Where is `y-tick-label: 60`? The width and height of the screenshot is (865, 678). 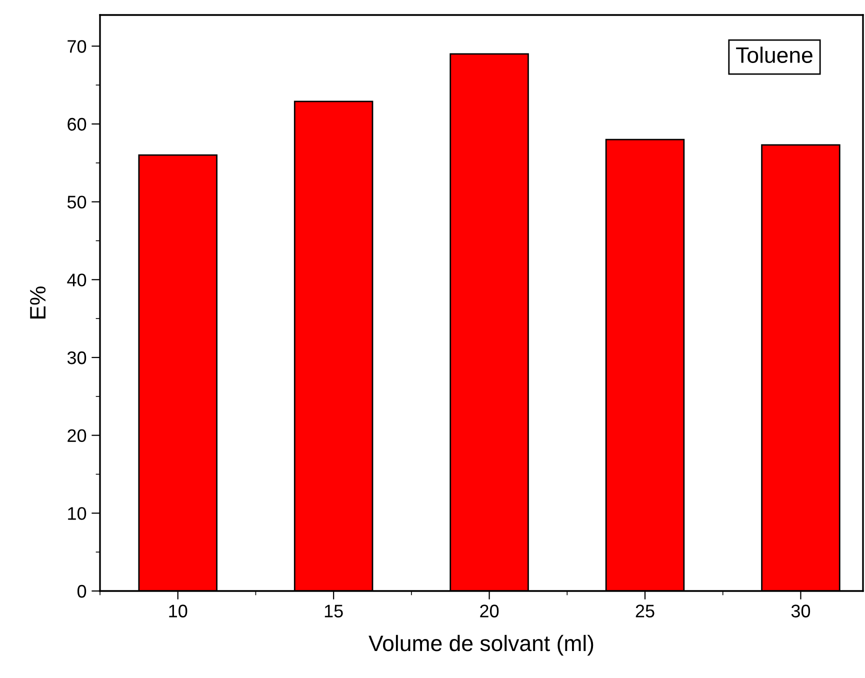
y-tick-label: 60 is located at coordinates (77, 124).